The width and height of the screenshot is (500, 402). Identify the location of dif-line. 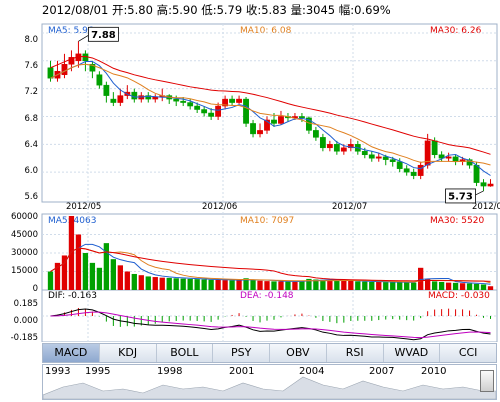
(270, 324).